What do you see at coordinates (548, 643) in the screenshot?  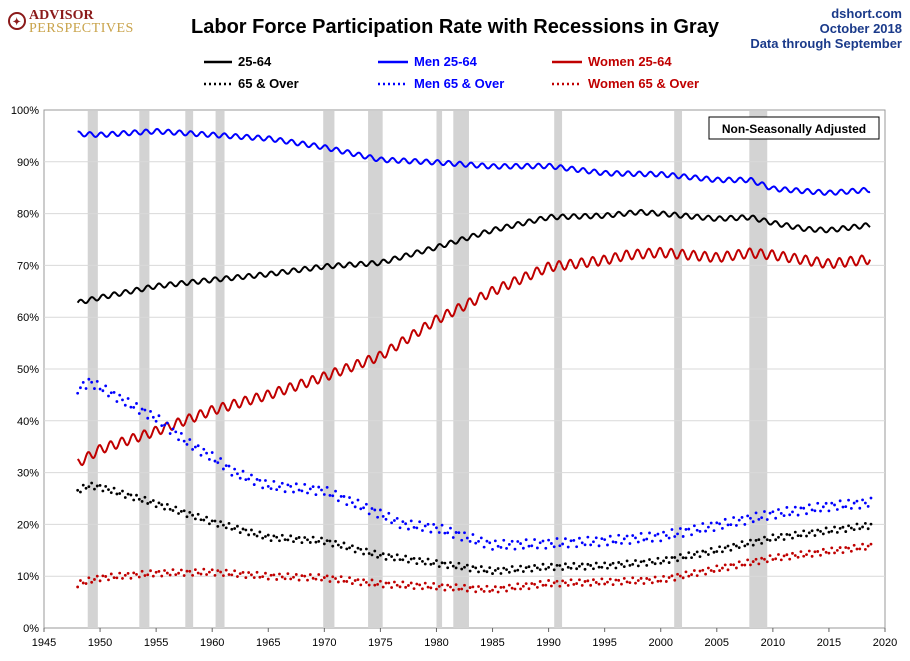 I see `x-tick-label: 1990` at bounding box center [548, 643].